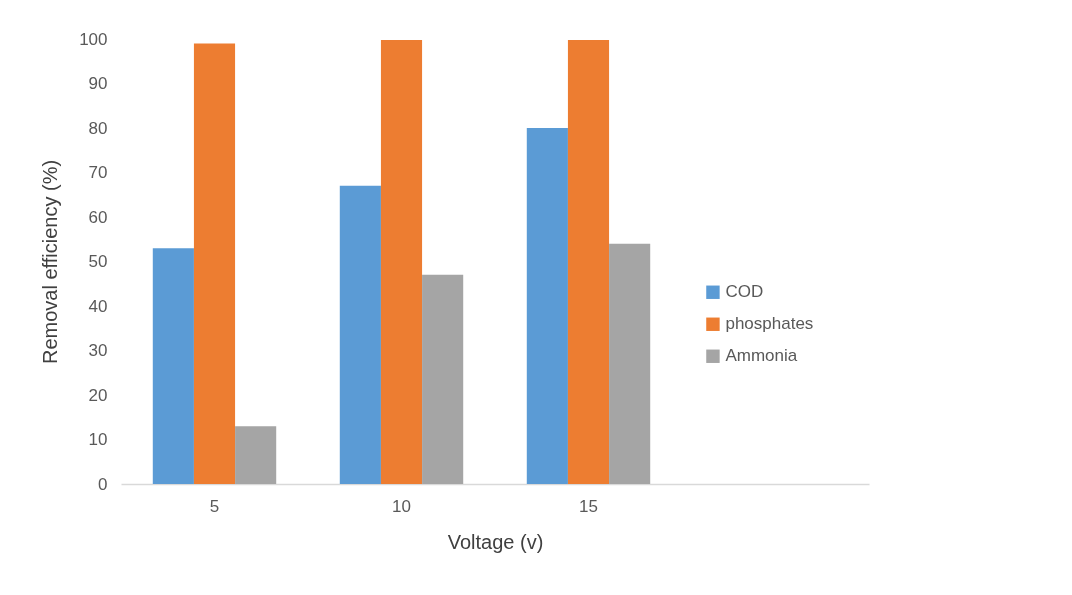 This screenshot has height=595, width=1072. I want to click on legend-label: phosphates, so click(769, 324).